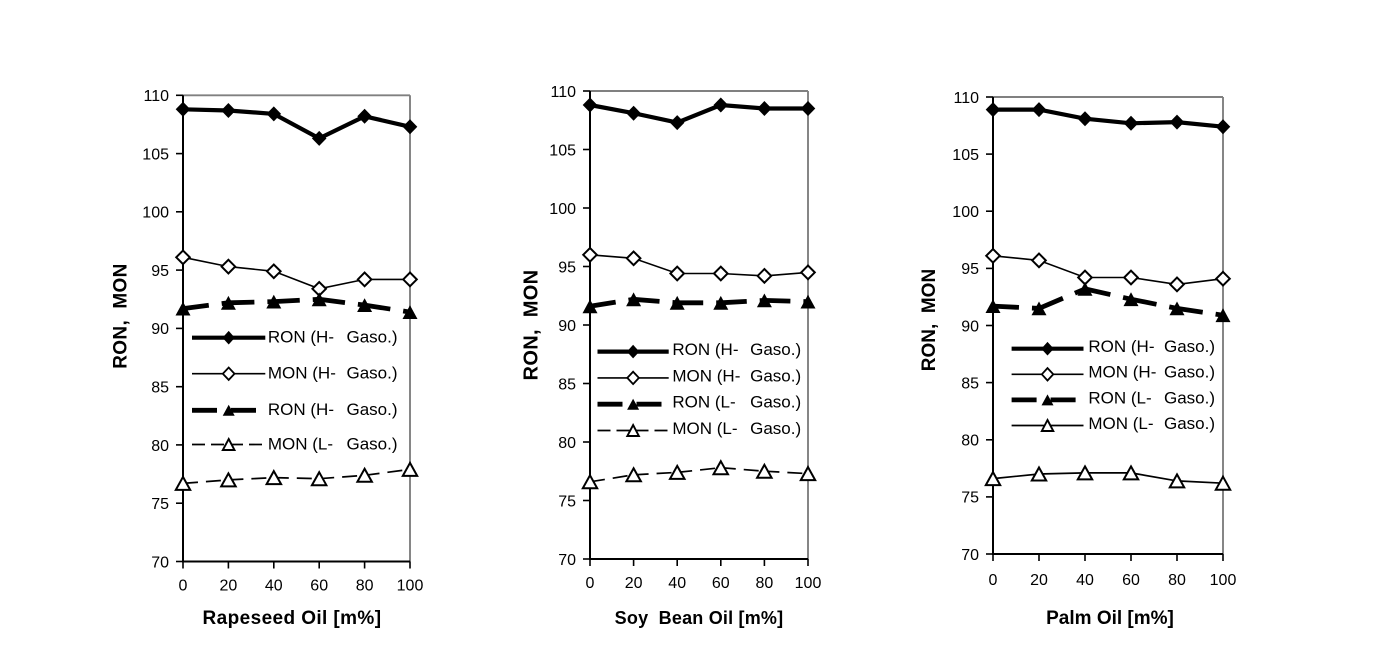 The height and width of the screenshot is (660, 1391). I want to click on svg-text: Palm Oil [m%], so click(1110, 618).